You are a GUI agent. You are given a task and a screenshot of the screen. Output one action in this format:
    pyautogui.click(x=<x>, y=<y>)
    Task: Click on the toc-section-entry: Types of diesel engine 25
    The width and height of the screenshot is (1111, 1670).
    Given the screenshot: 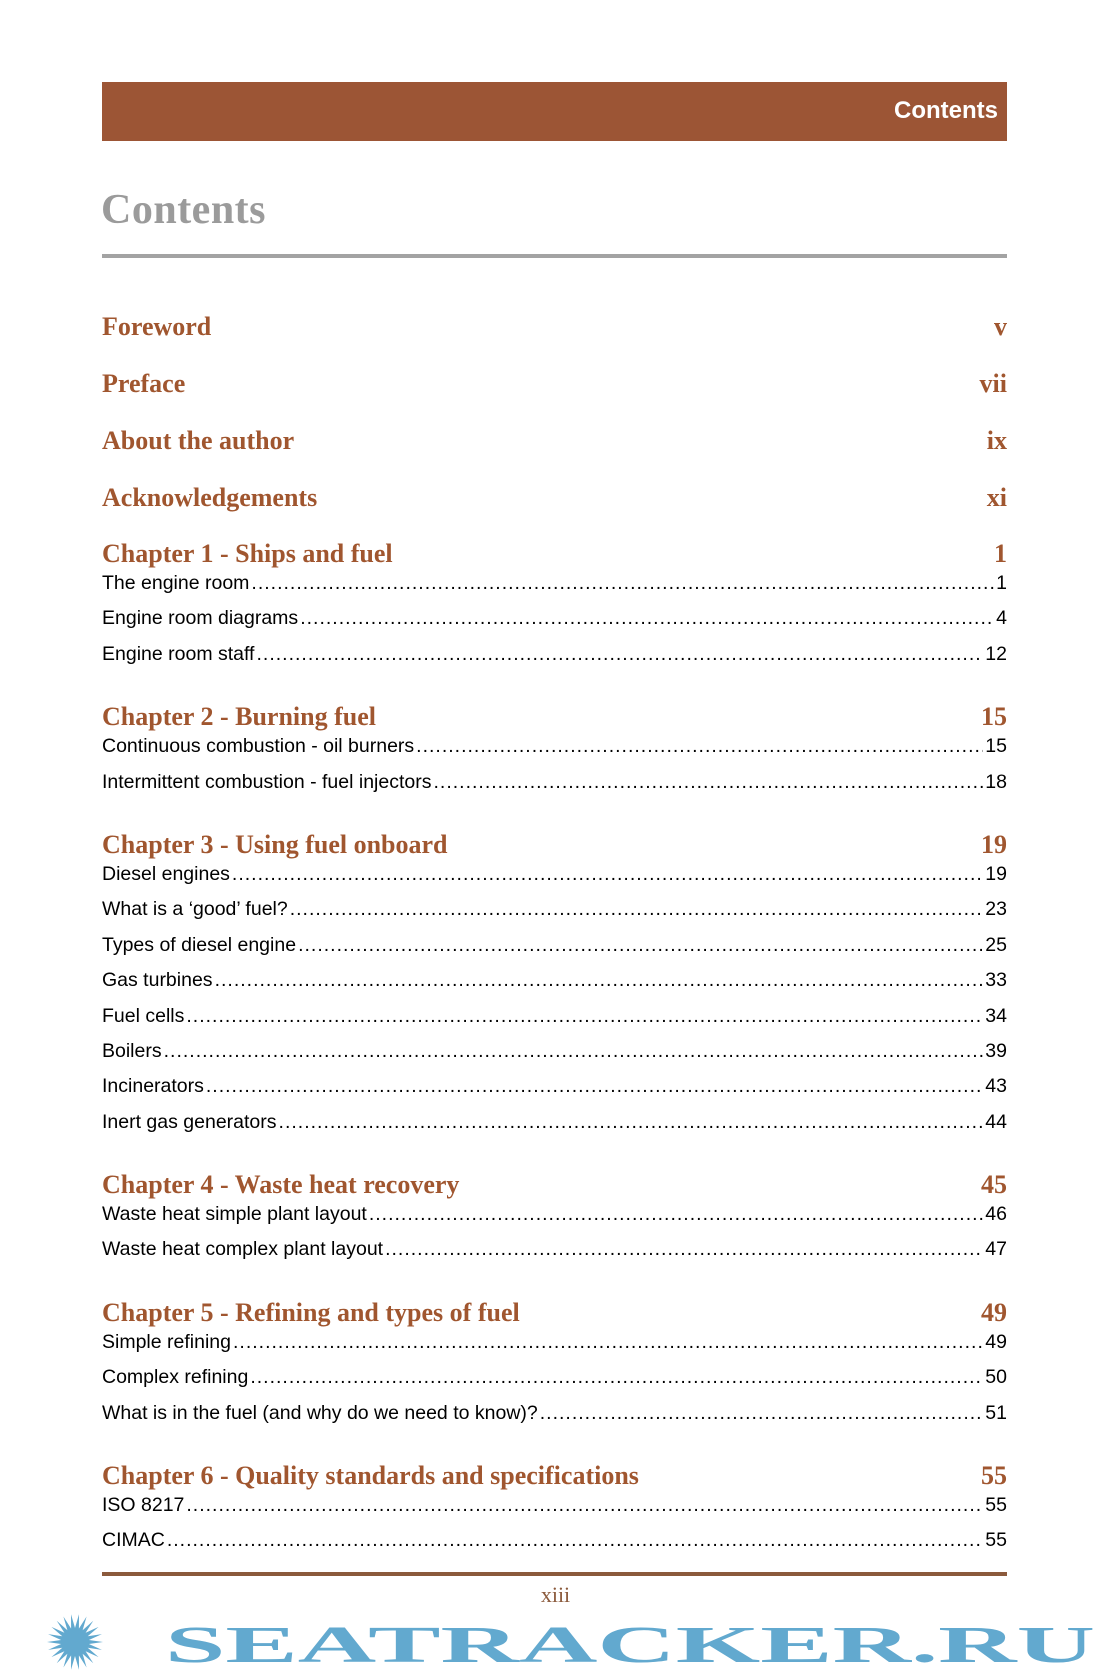 What is the action you would take?
    pyautogui.click(x=554, y=951)
    